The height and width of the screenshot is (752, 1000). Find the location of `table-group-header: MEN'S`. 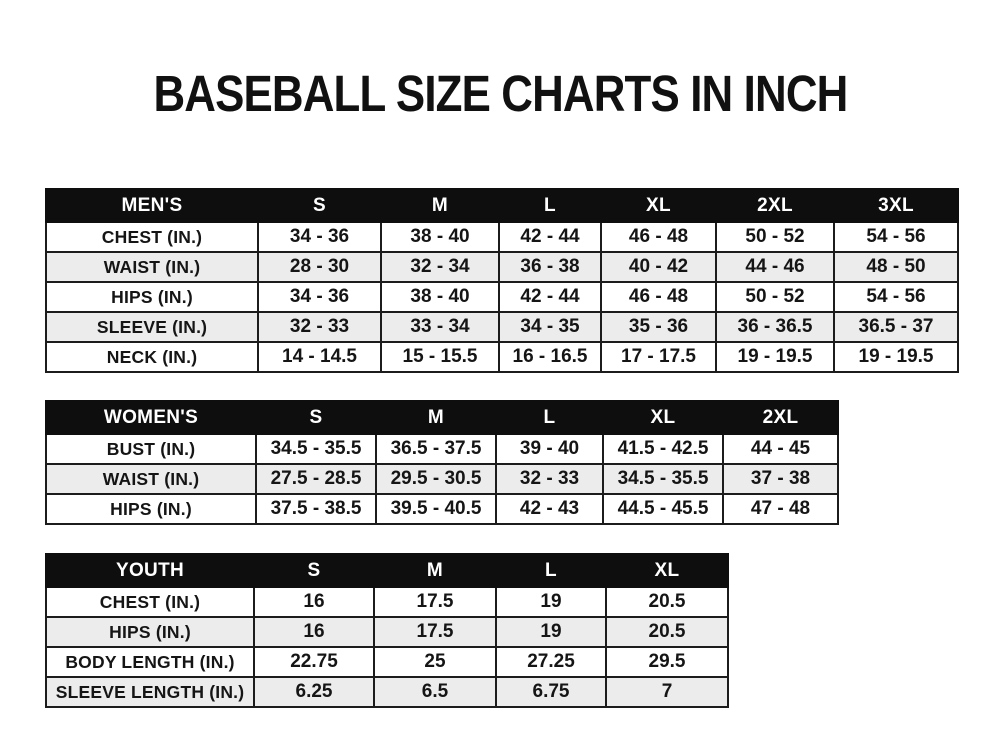

table-group-header: MEN'S is located at coordinates (152, 205).